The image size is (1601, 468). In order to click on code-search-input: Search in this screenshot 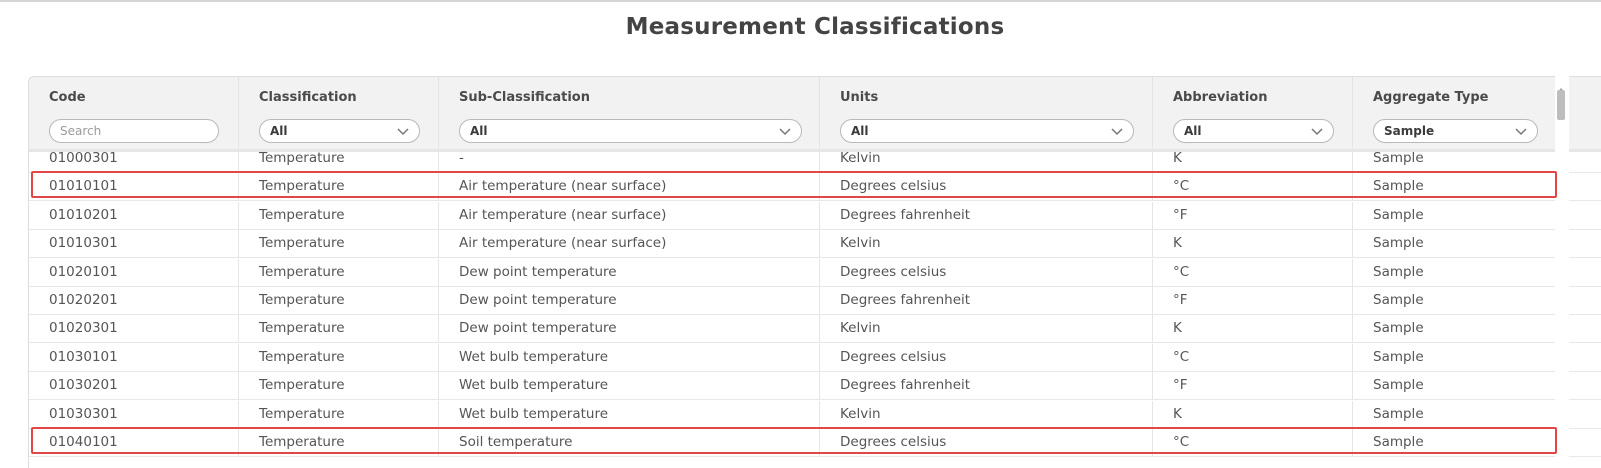, I will do `click(134, 131)`.